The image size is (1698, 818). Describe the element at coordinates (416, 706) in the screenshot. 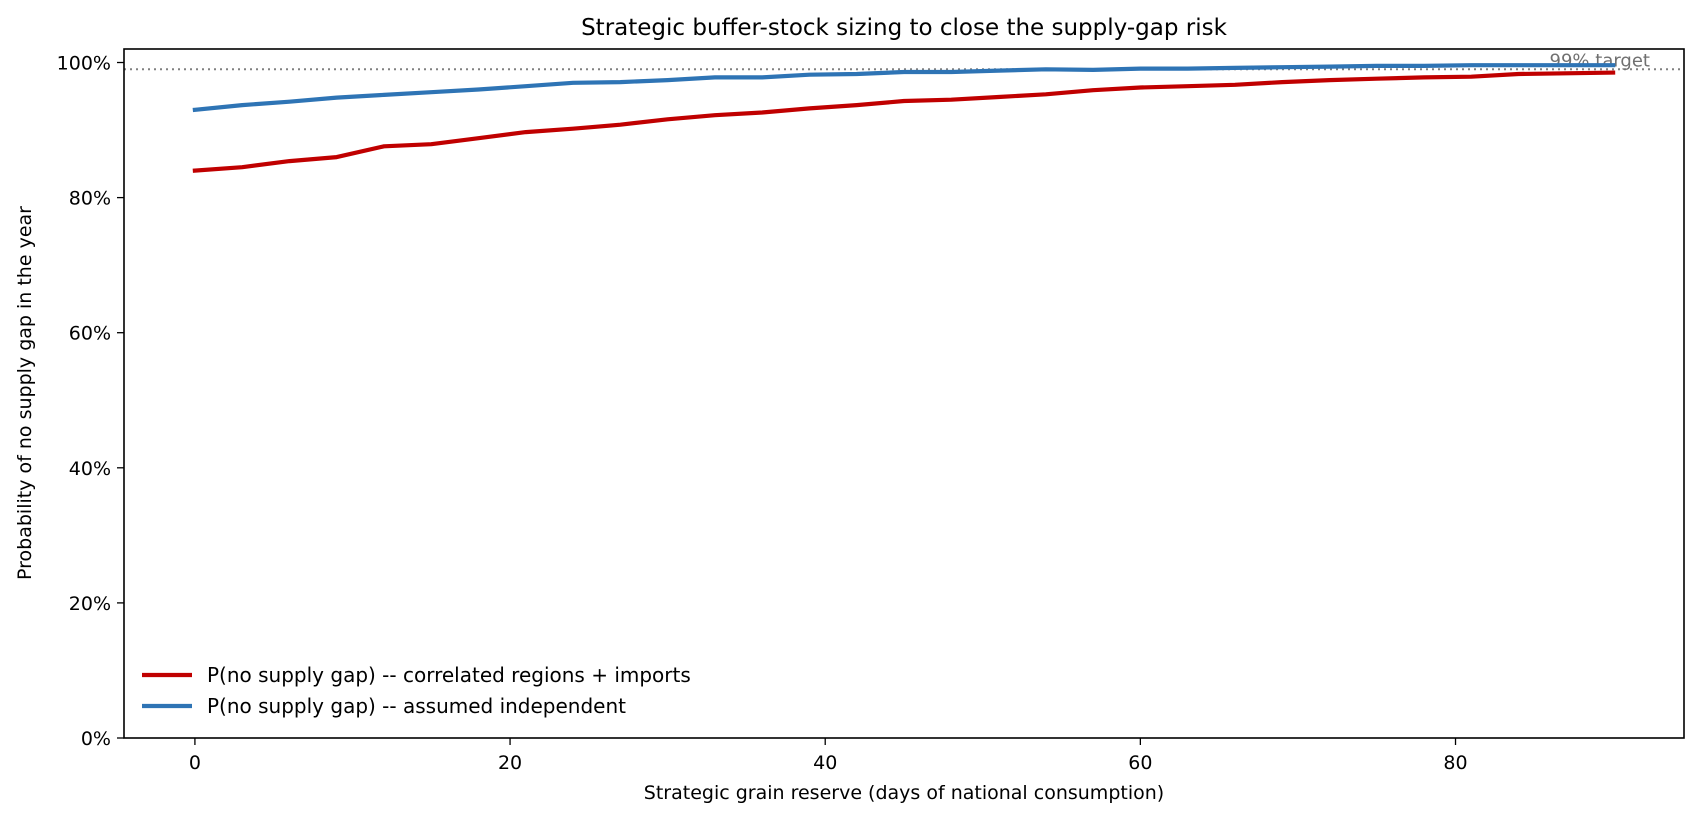

I see `legend-label-2: P(no supply gap) -- assumed independent` at that location.